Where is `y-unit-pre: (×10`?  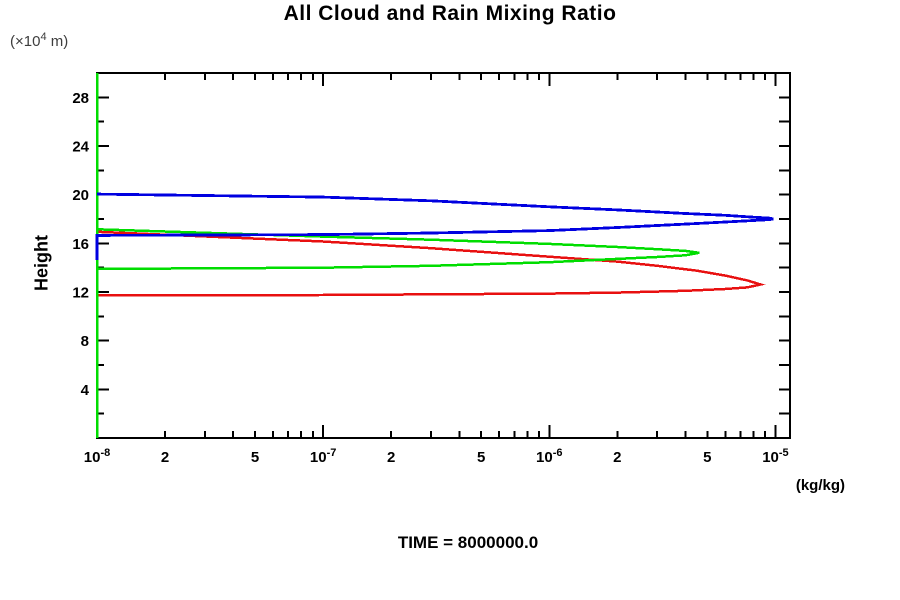
y-unit-pre: (×10 is located at coordinates (25, 41).